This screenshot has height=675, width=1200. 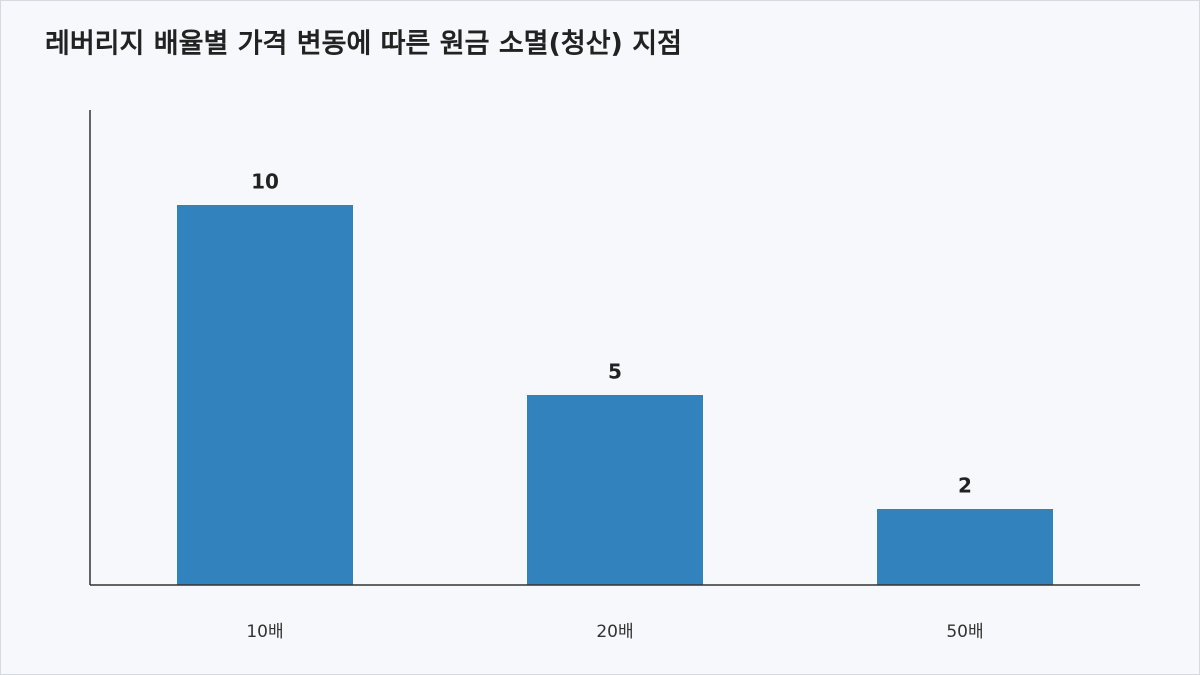 What do you see at coordinates (264, 632) in the screenshot?
I see `x-tick-label: 10배` at bounding box center [264, 632].